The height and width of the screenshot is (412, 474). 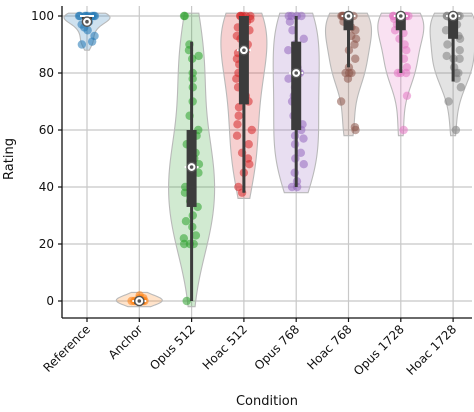 I want to click on y-axis-label: Rating, so click(x=9, y=159).